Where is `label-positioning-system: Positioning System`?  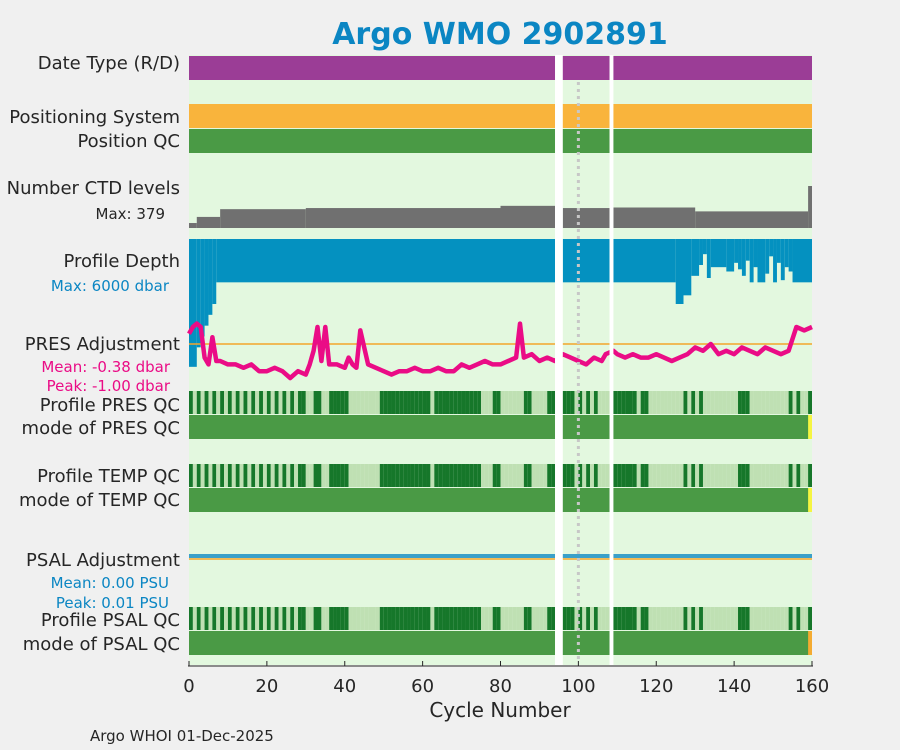 label-positioning-system: Positioning System is located at coordinates (94, 117).